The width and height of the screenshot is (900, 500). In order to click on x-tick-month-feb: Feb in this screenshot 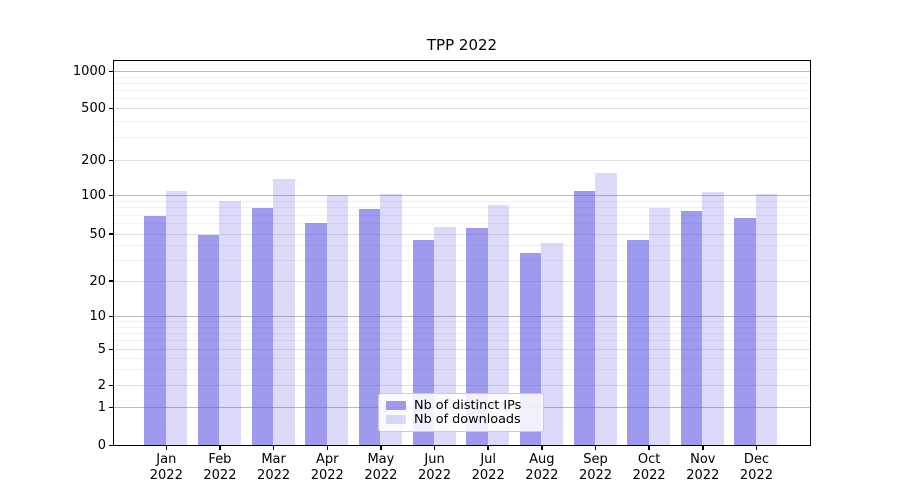, I will do `click(220, 459)`.